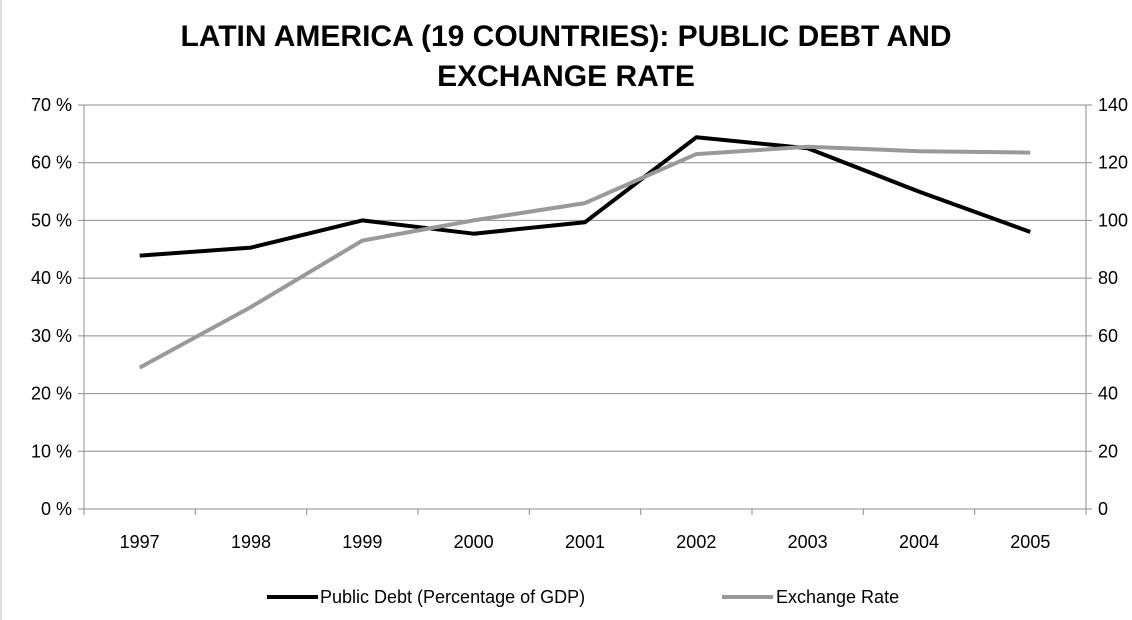 The width and height of the screenshot is (1132, 620). Describe the element at coordinates (919, 192) in the screenshot. I see `data-point-public-debt-percentage-of-gdp-2004` at that location.